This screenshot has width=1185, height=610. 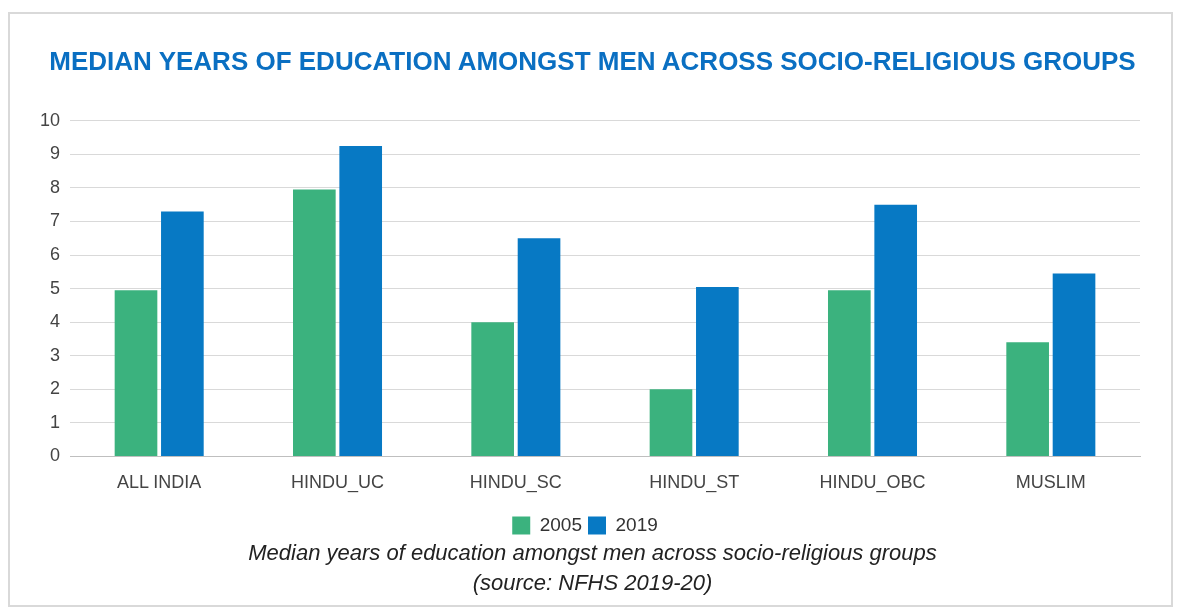 I want to click on y-tick-label: 10, so click(x=50, y=119).